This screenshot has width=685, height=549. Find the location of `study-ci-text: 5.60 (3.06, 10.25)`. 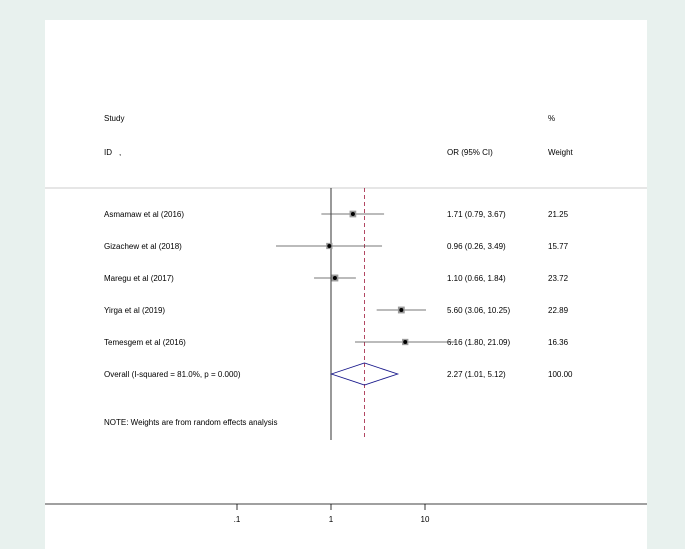

study-ci-text: 5.60 (3.06, 10.25) is located at coordinates (478, 310).